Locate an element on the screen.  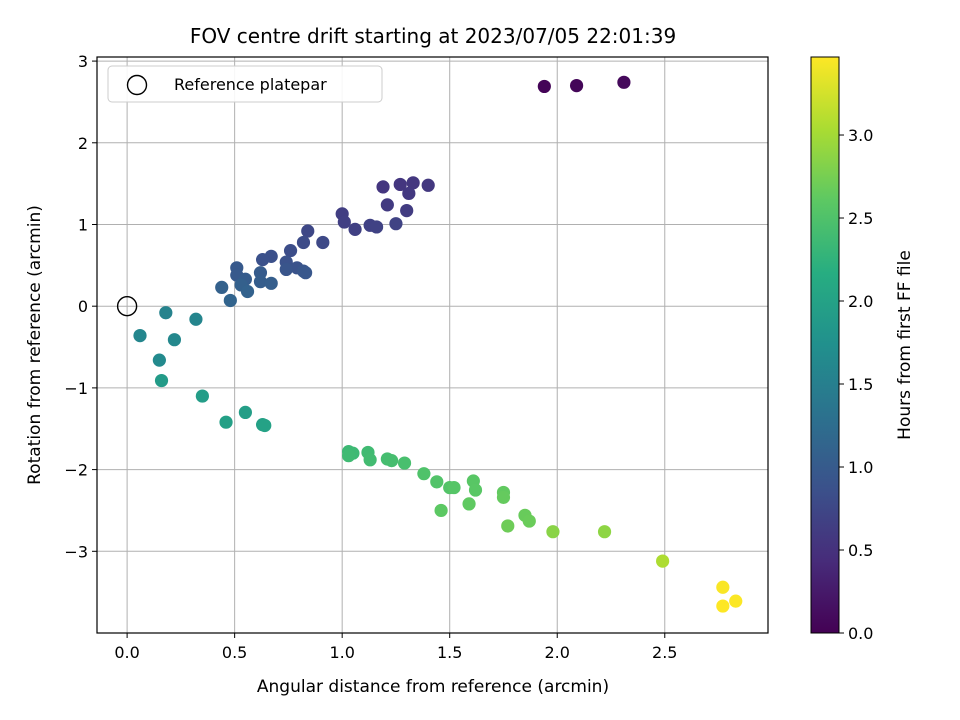
colorbar-gradient is located at coordinates (825, 345).